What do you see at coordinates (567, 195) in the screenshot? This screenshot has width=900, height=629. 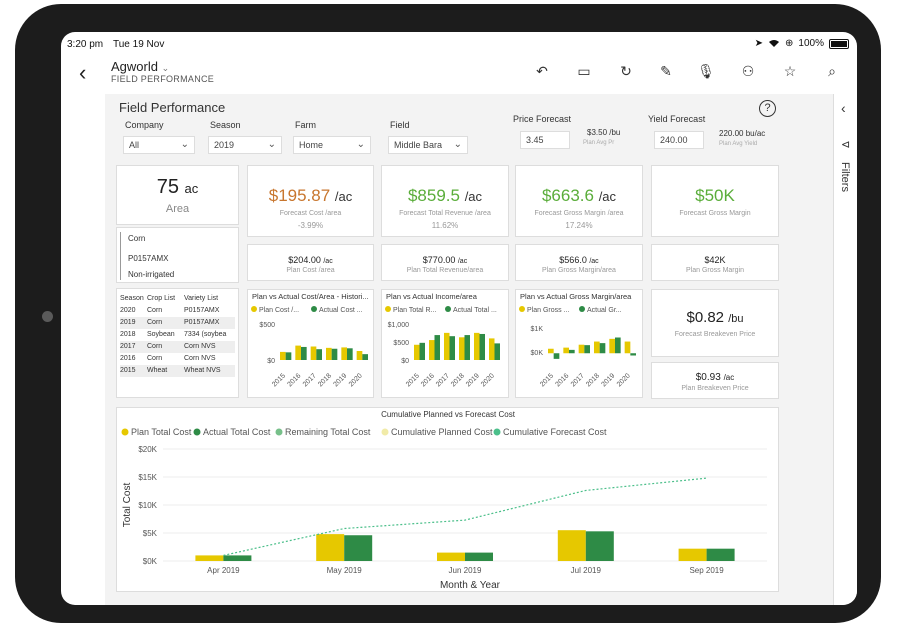 I see `kpi-value: $663.6` at bounding box center [567, 195].